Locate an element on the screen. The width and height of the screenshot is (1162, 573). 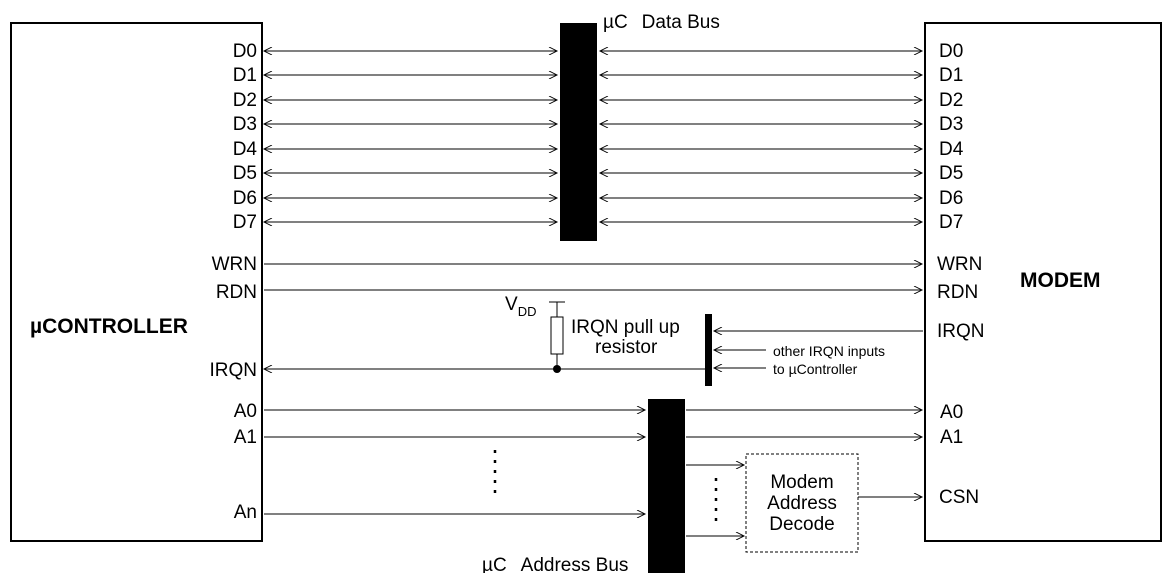
other-irqn-label-line1: other IRQN inputs is located at coordinates (829, 351).